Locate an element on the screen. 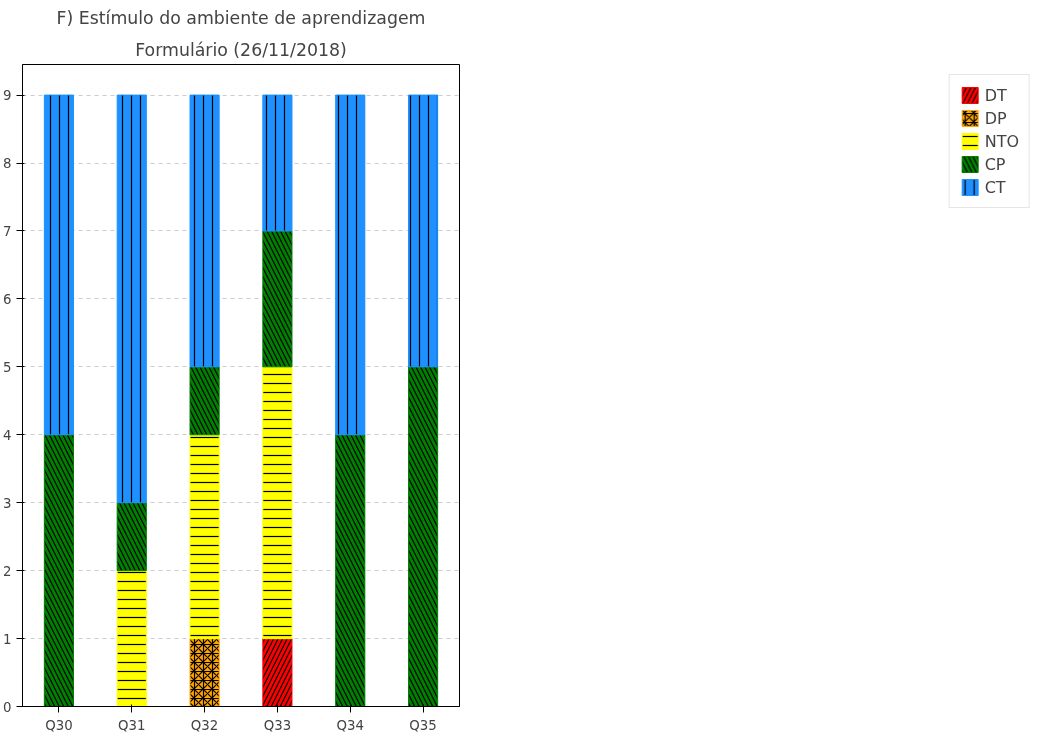  x-tick-label: Q34 is located at coordinates (350, 725).